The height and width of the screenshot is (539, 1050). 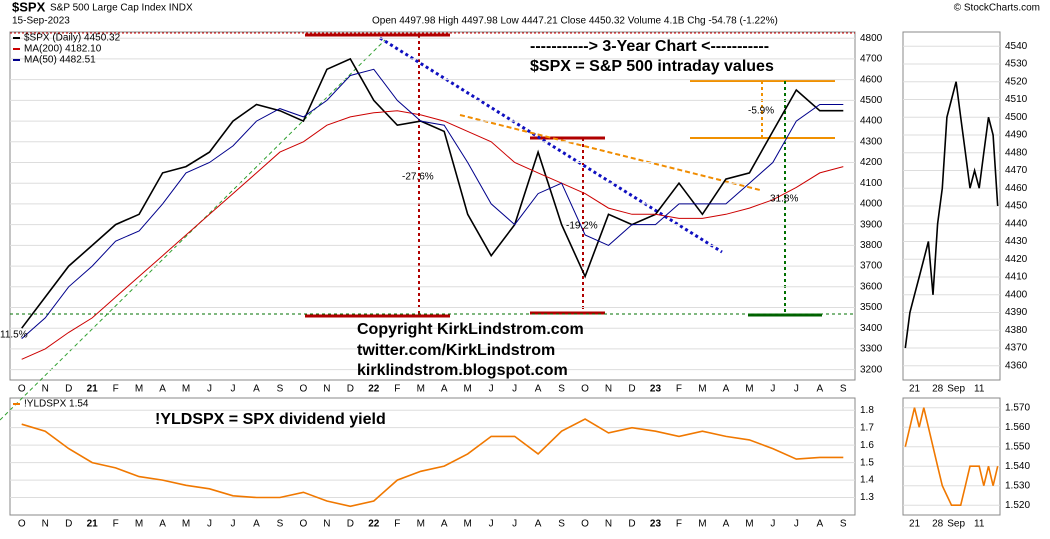 What do you see at coordinates (1016, 170) in the screenshot?
I see `y-tick-label: 4470` at bounding box center [1016, 170].